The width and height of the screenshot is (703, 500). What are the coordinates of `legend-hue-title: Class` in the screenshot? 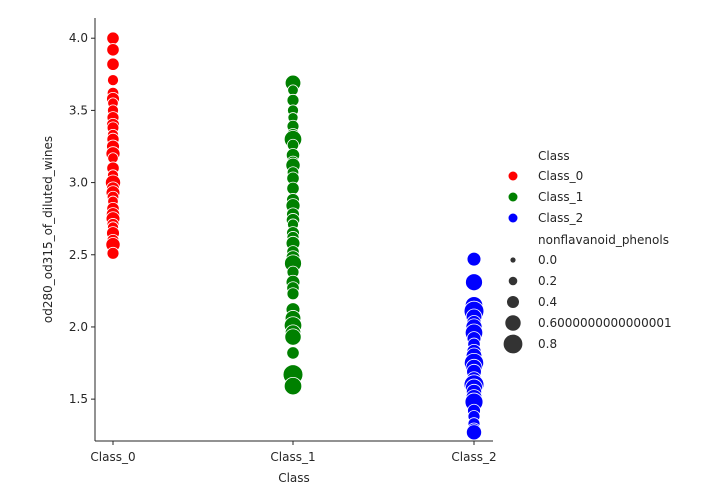 It's located at (554, 156).